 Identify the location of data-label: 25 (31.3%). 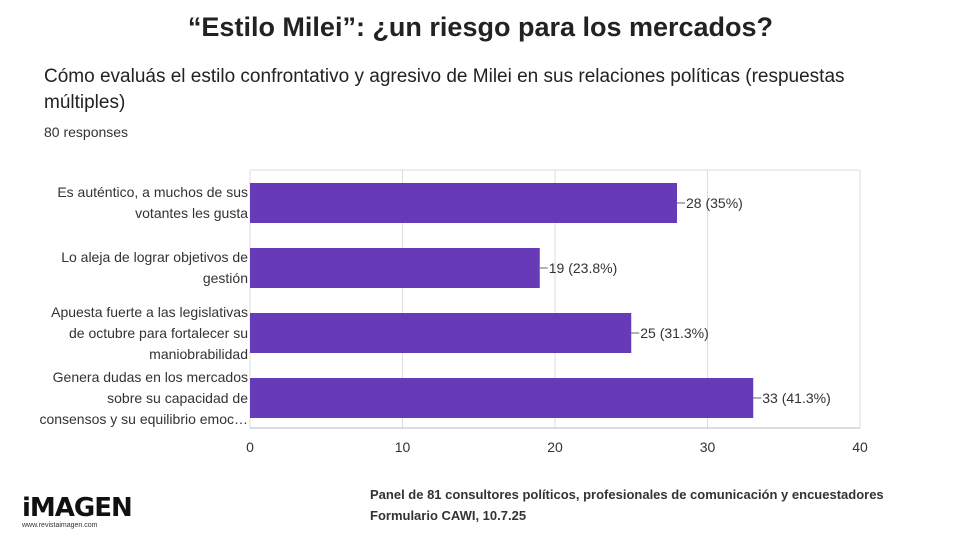
(674, 333).